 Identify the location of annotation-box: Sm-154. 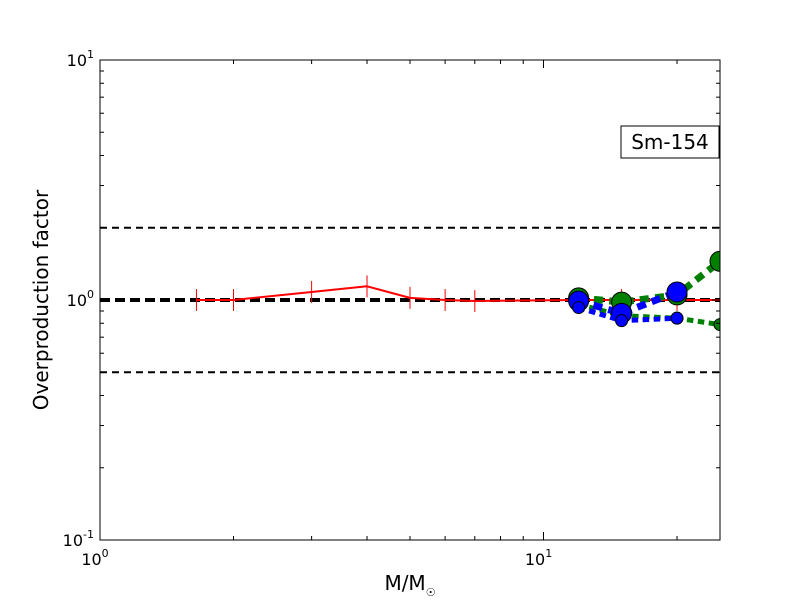
(670, 142).